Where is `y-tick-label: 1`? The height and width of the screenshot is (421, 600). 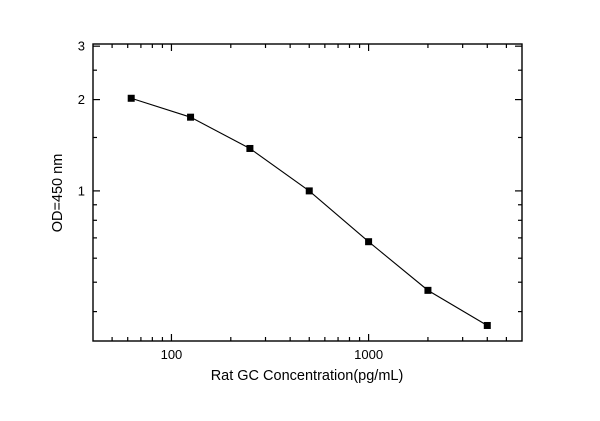 y-tick-label: 1 is located at coordinates (81, 190).